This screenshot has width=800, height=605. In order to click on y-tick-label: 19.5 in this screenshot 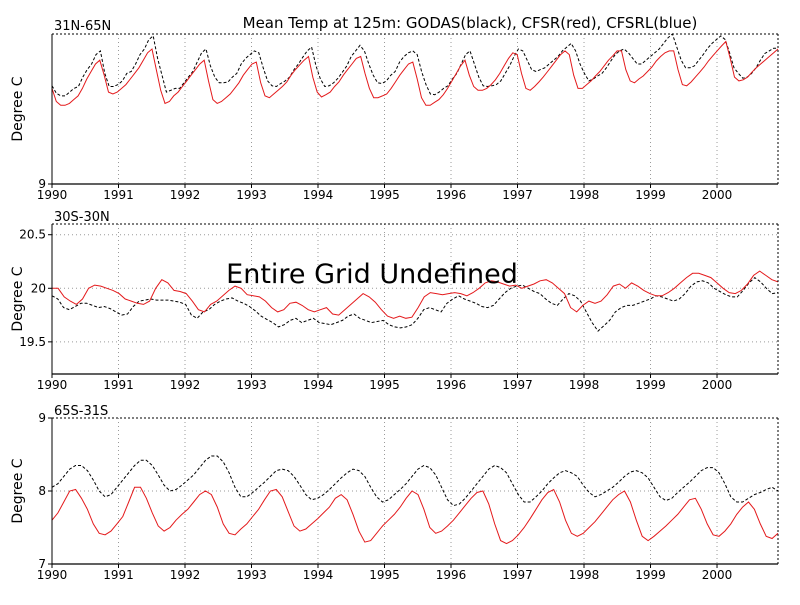, I will do `click(32, 342)`.